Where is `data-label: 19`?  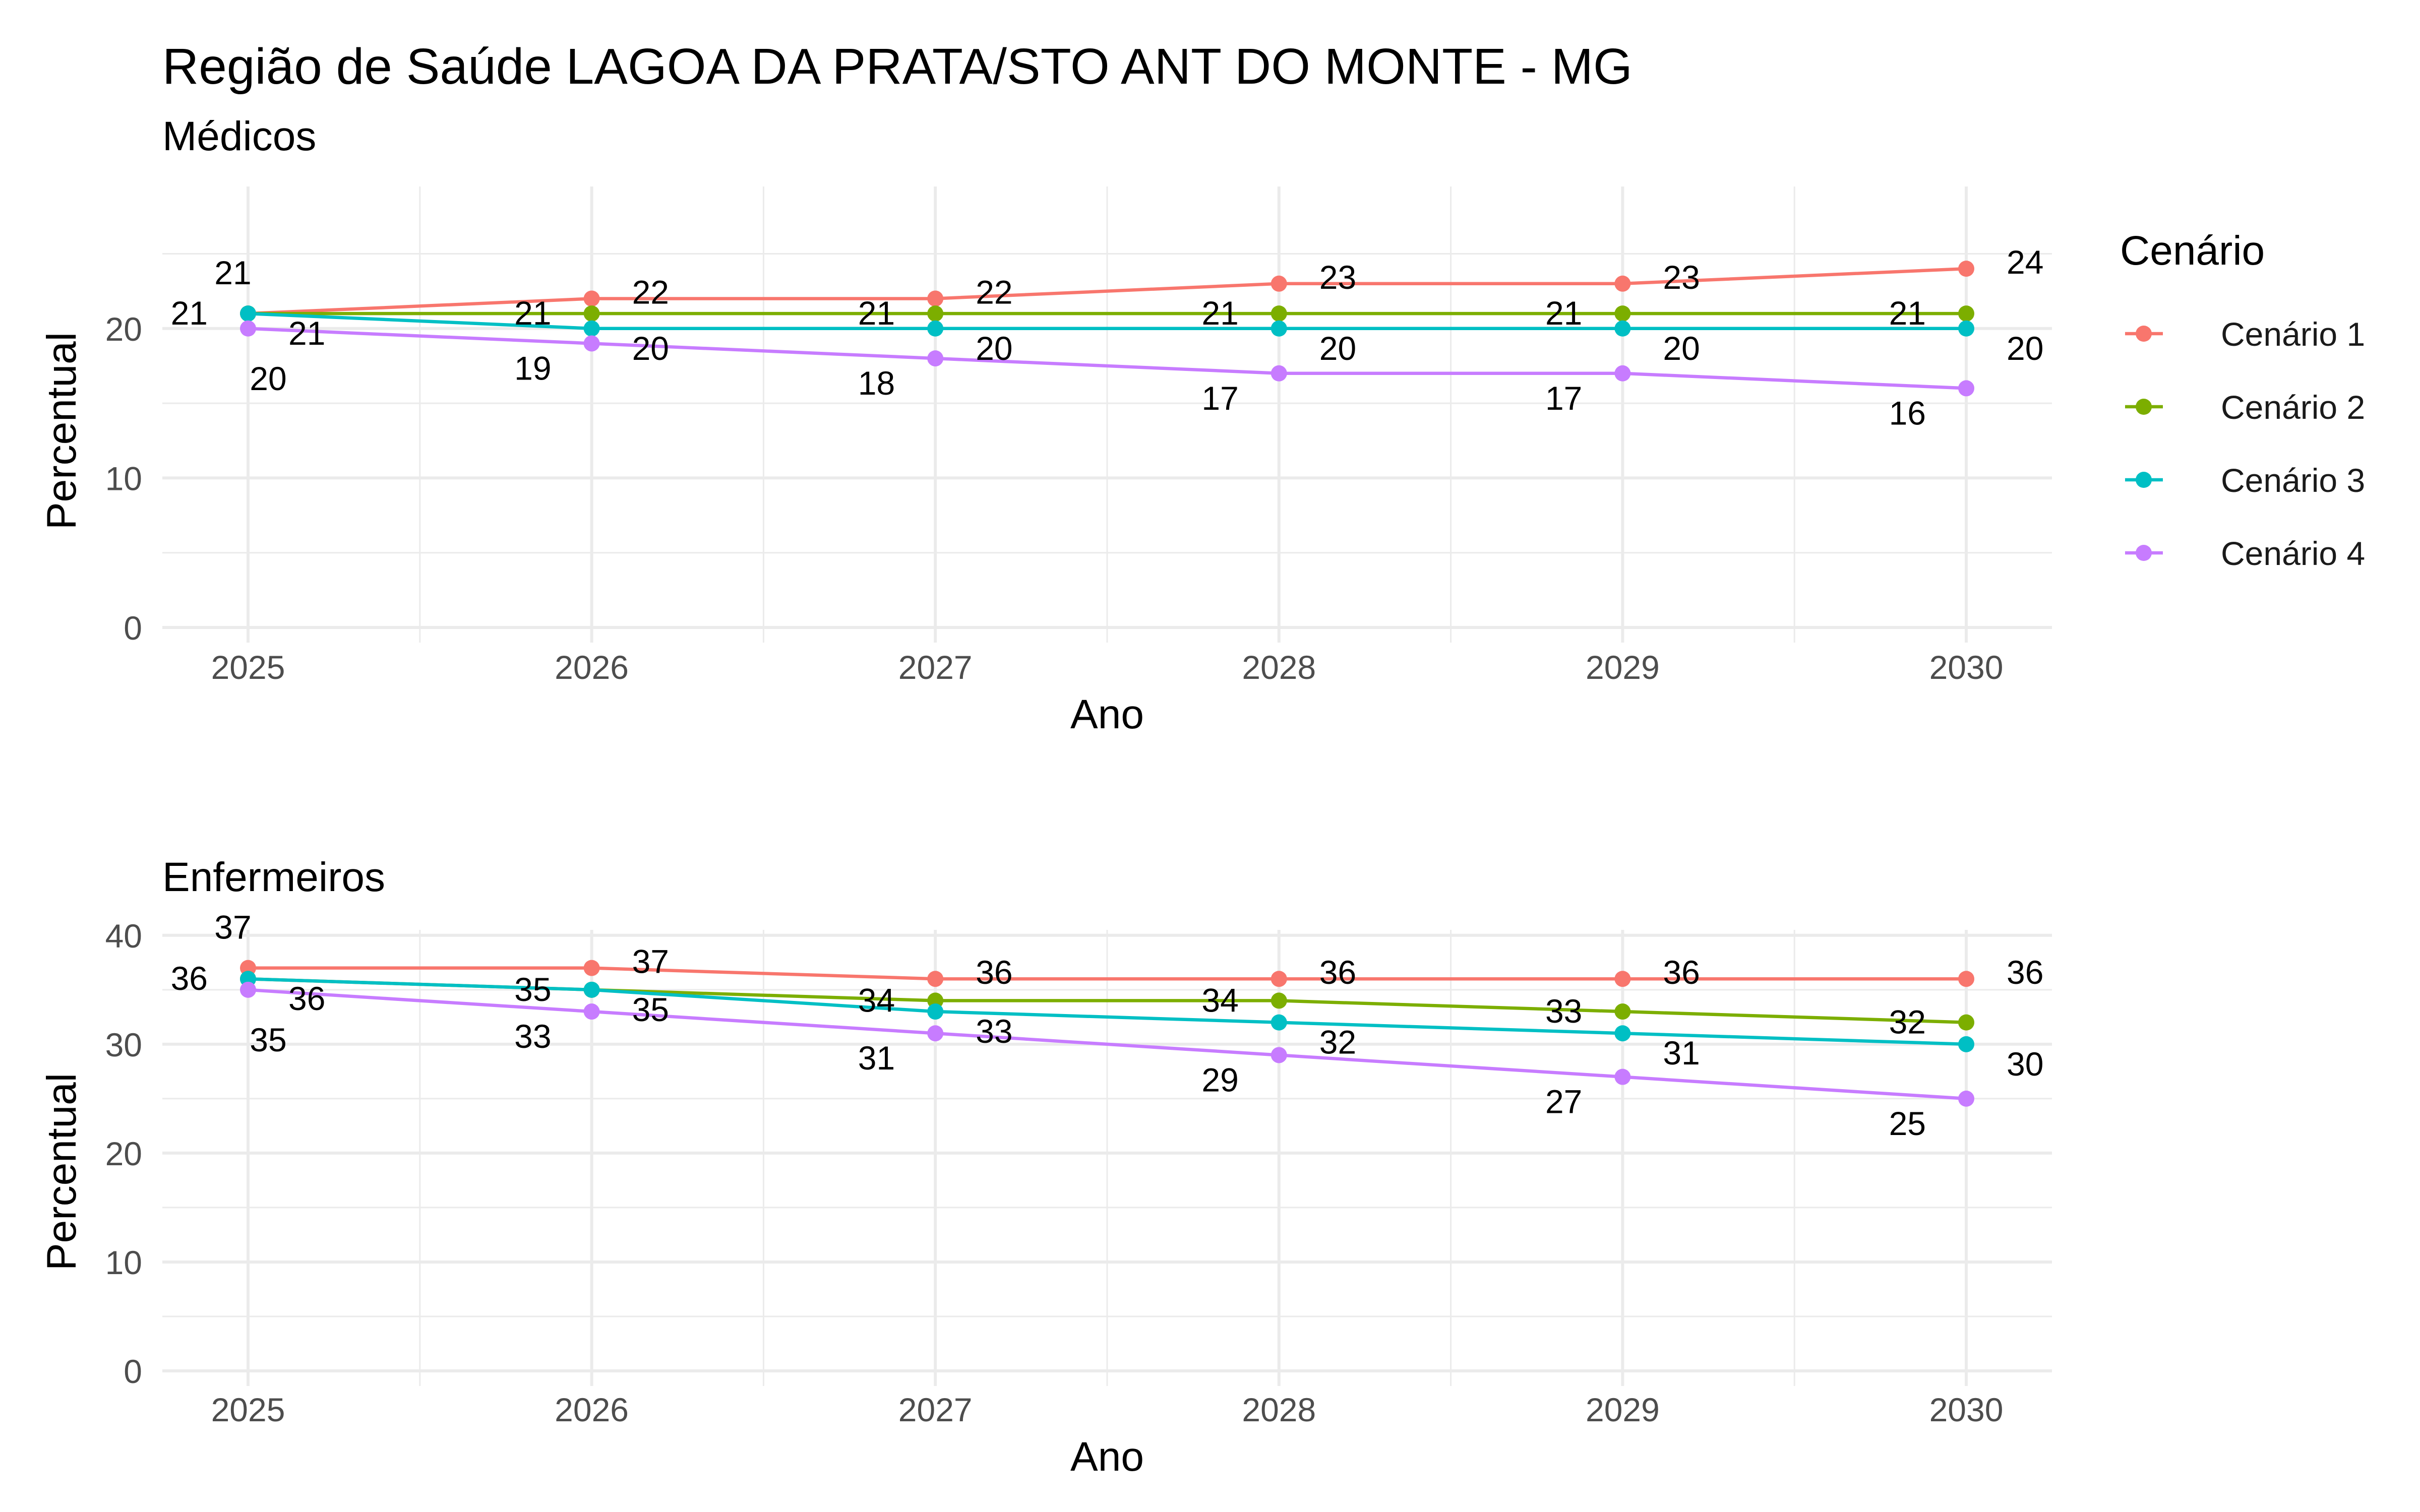
data-label: 19 is located at coordinates (532, 368).